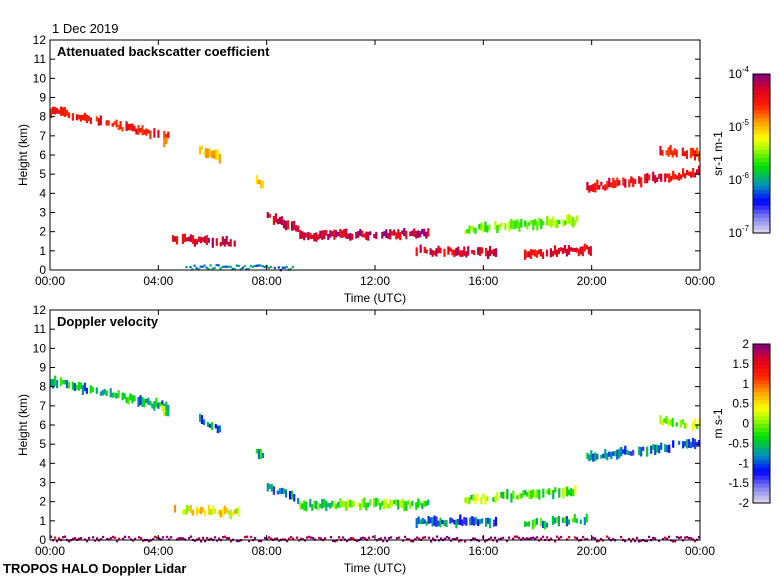  I want to click on y-tick-label: 4, so click(42, 463).